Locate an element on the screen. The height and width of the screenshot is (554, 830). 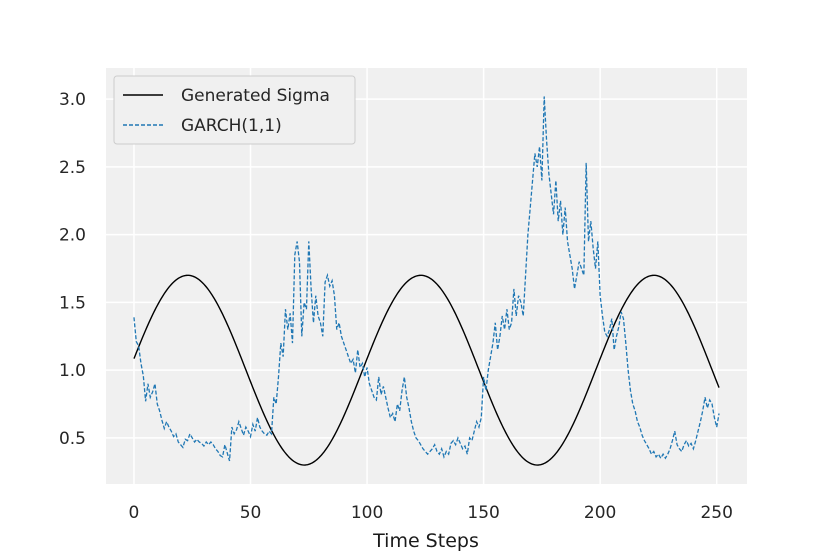
x-tick-label: 100 is located at coordinates (367, 513).